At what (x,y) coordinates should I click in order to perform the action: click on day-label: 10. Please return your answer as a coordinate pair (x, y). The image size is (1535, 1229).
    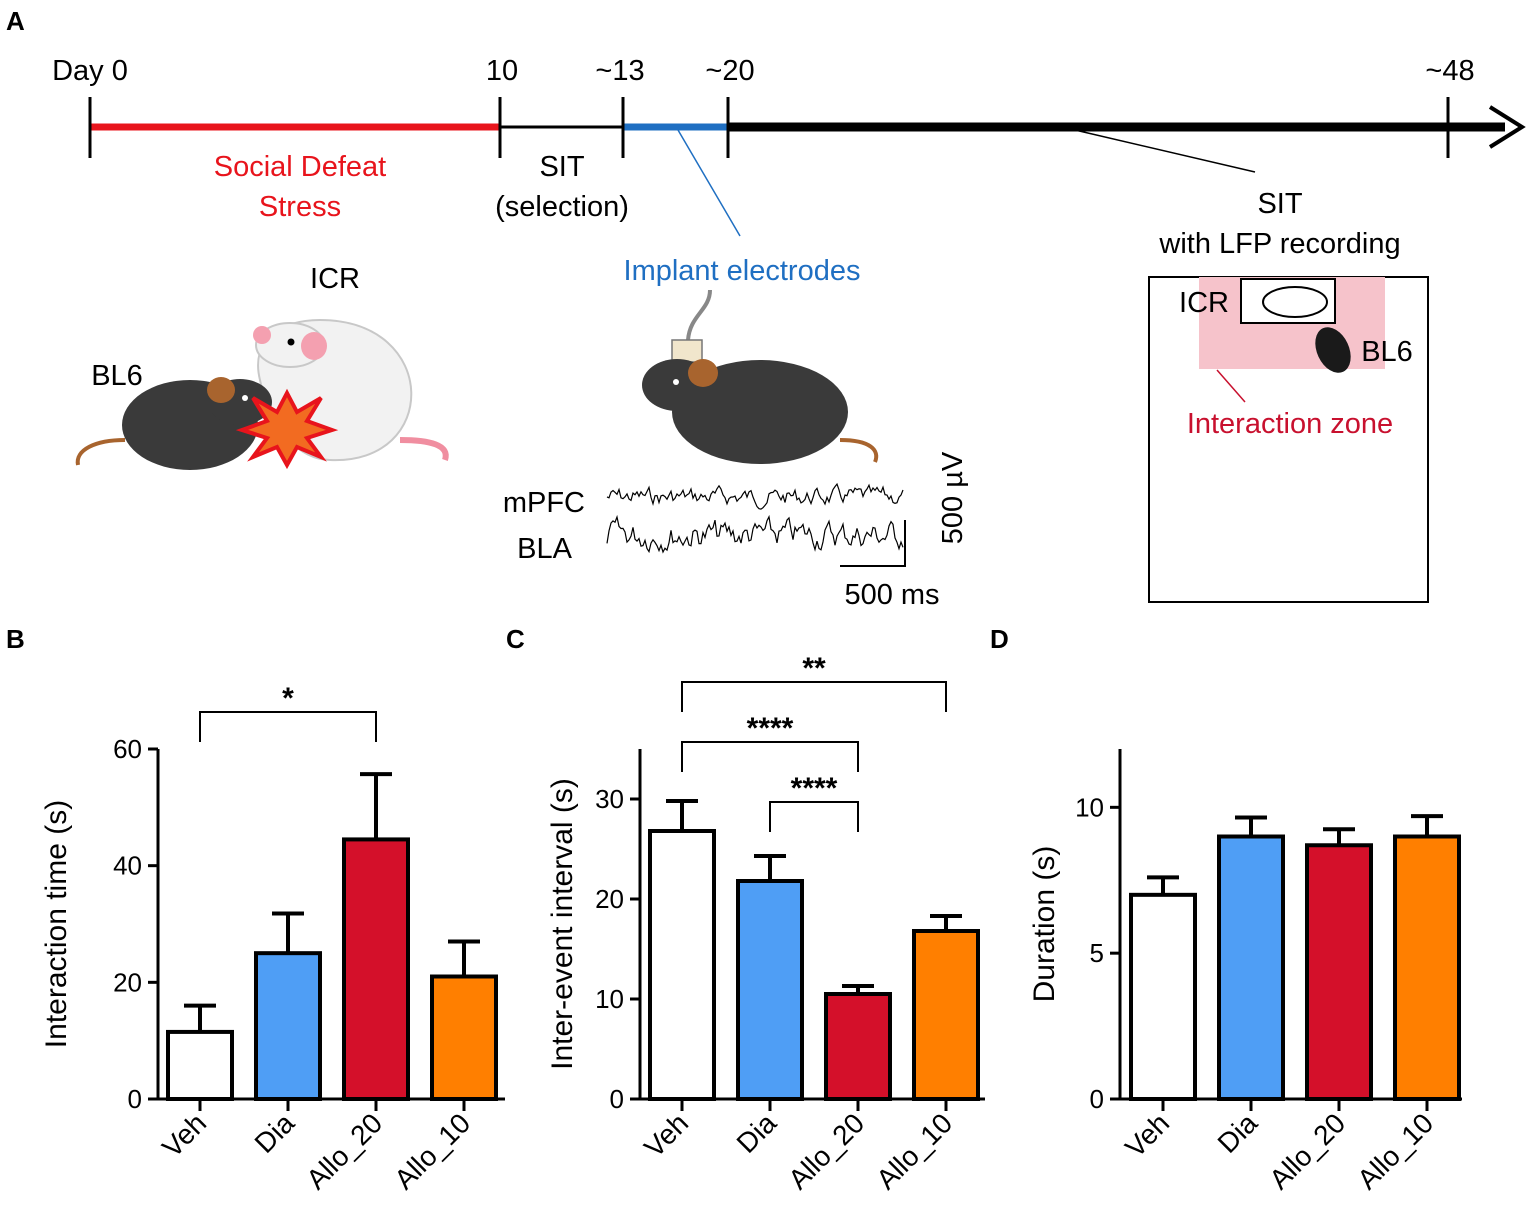
    Looking at the image, I should click on (502, 71).